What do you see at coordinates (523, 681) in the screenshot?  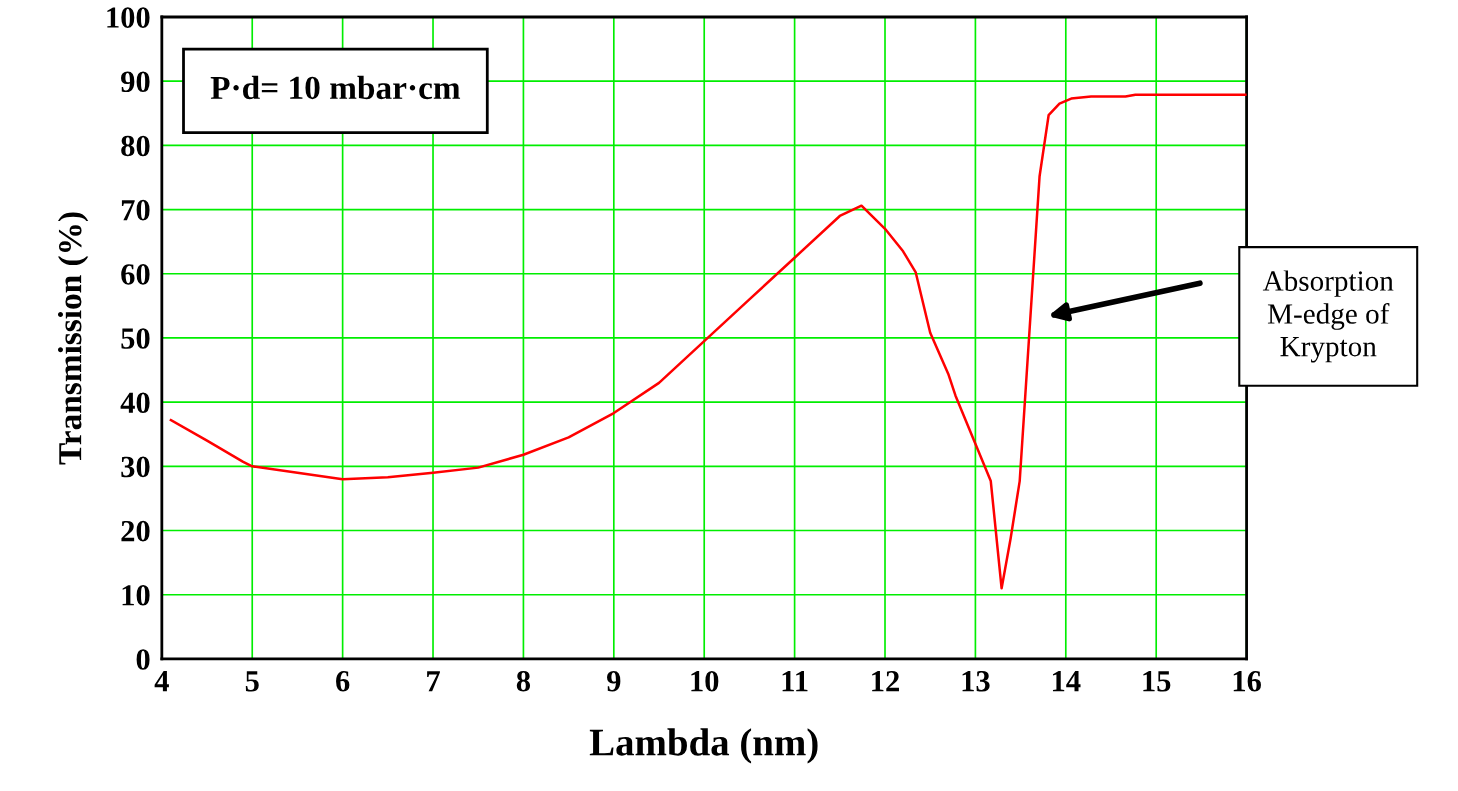 I see `x-tick-label: 8` at bounding box center [523, 681].